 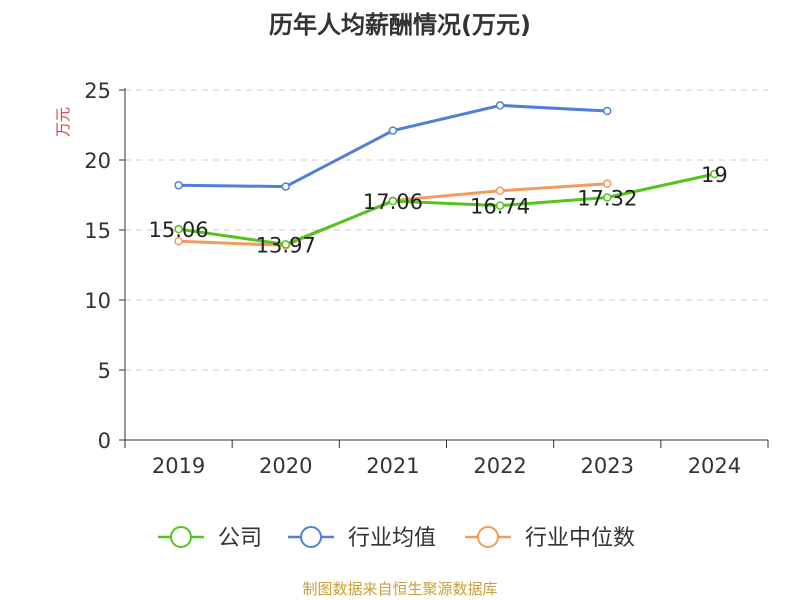 What do you see at coordinates (714, 466) in the screenshot?
I see `x-tick-label: 2024` at bounding box center [714, 466].